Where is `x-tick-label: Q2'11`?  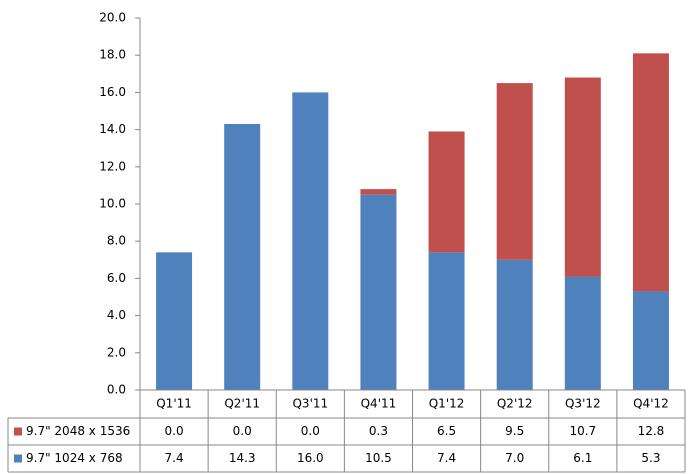 x-tick-label: Q2'11 is located at coordinates (242, 404).